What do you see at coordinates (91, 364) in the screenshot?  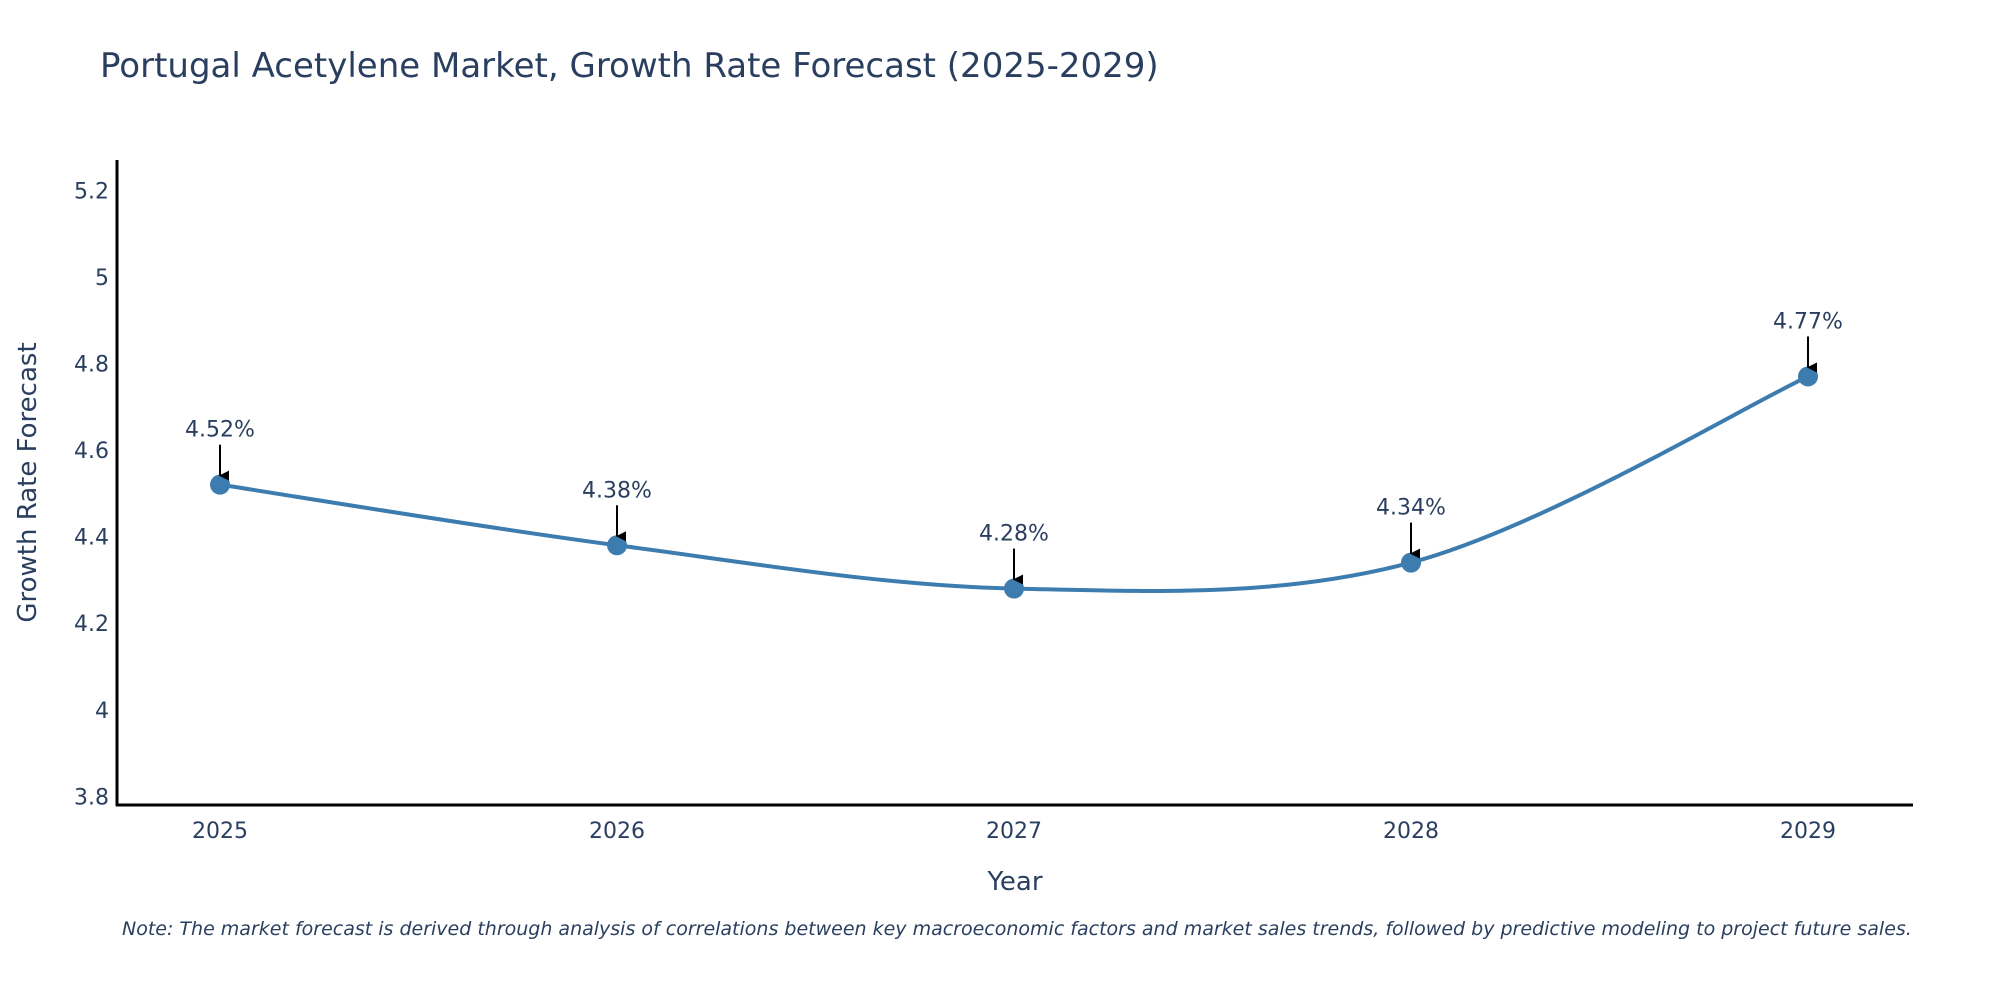 I see `y-tick-label: 4.8` at bounding box center [91, 364].